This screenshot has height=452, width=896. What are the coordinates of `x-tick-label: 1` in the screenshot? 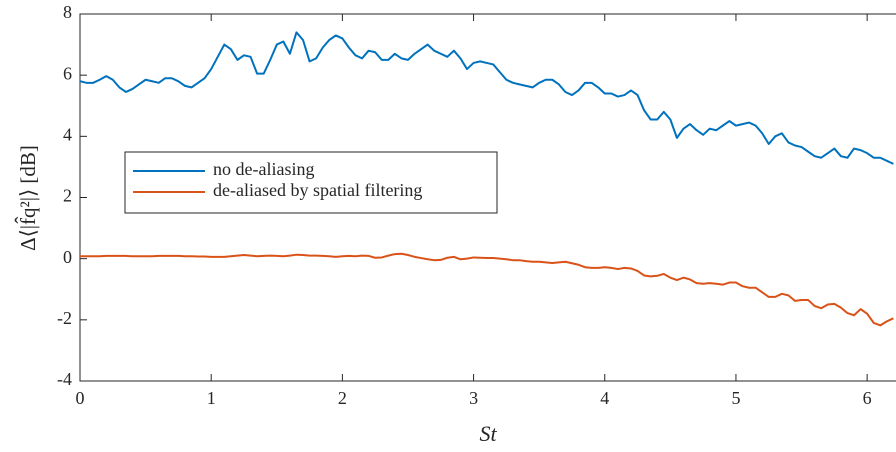 It's located at (211, 398).